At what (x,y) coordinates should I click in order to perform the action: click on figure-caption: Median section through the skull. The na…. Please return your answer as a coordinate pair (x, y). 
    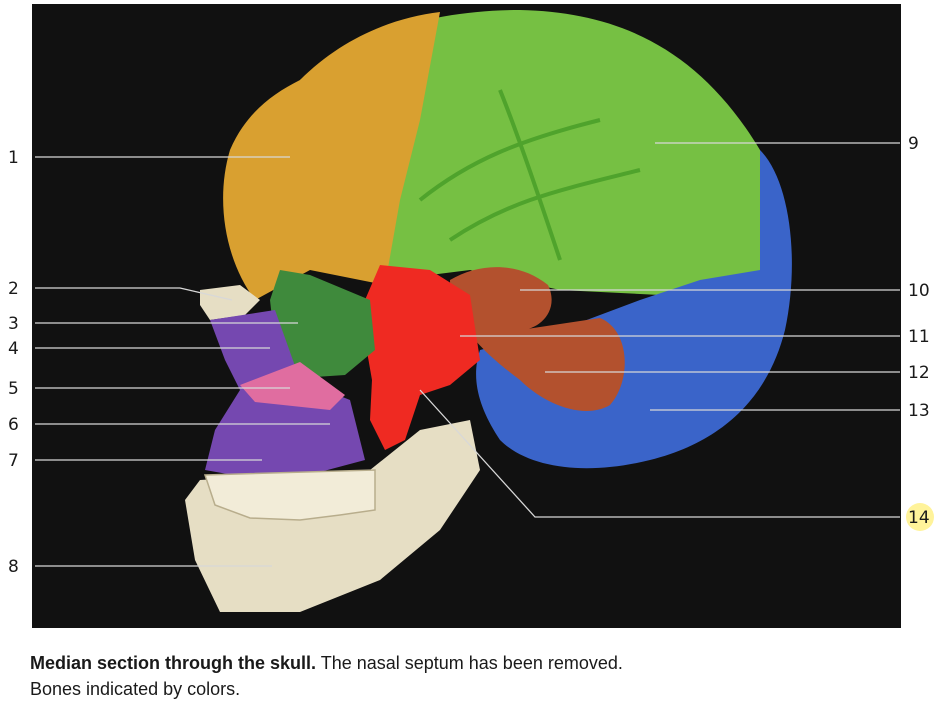
    Looking at the image, I should click on (475, 676).